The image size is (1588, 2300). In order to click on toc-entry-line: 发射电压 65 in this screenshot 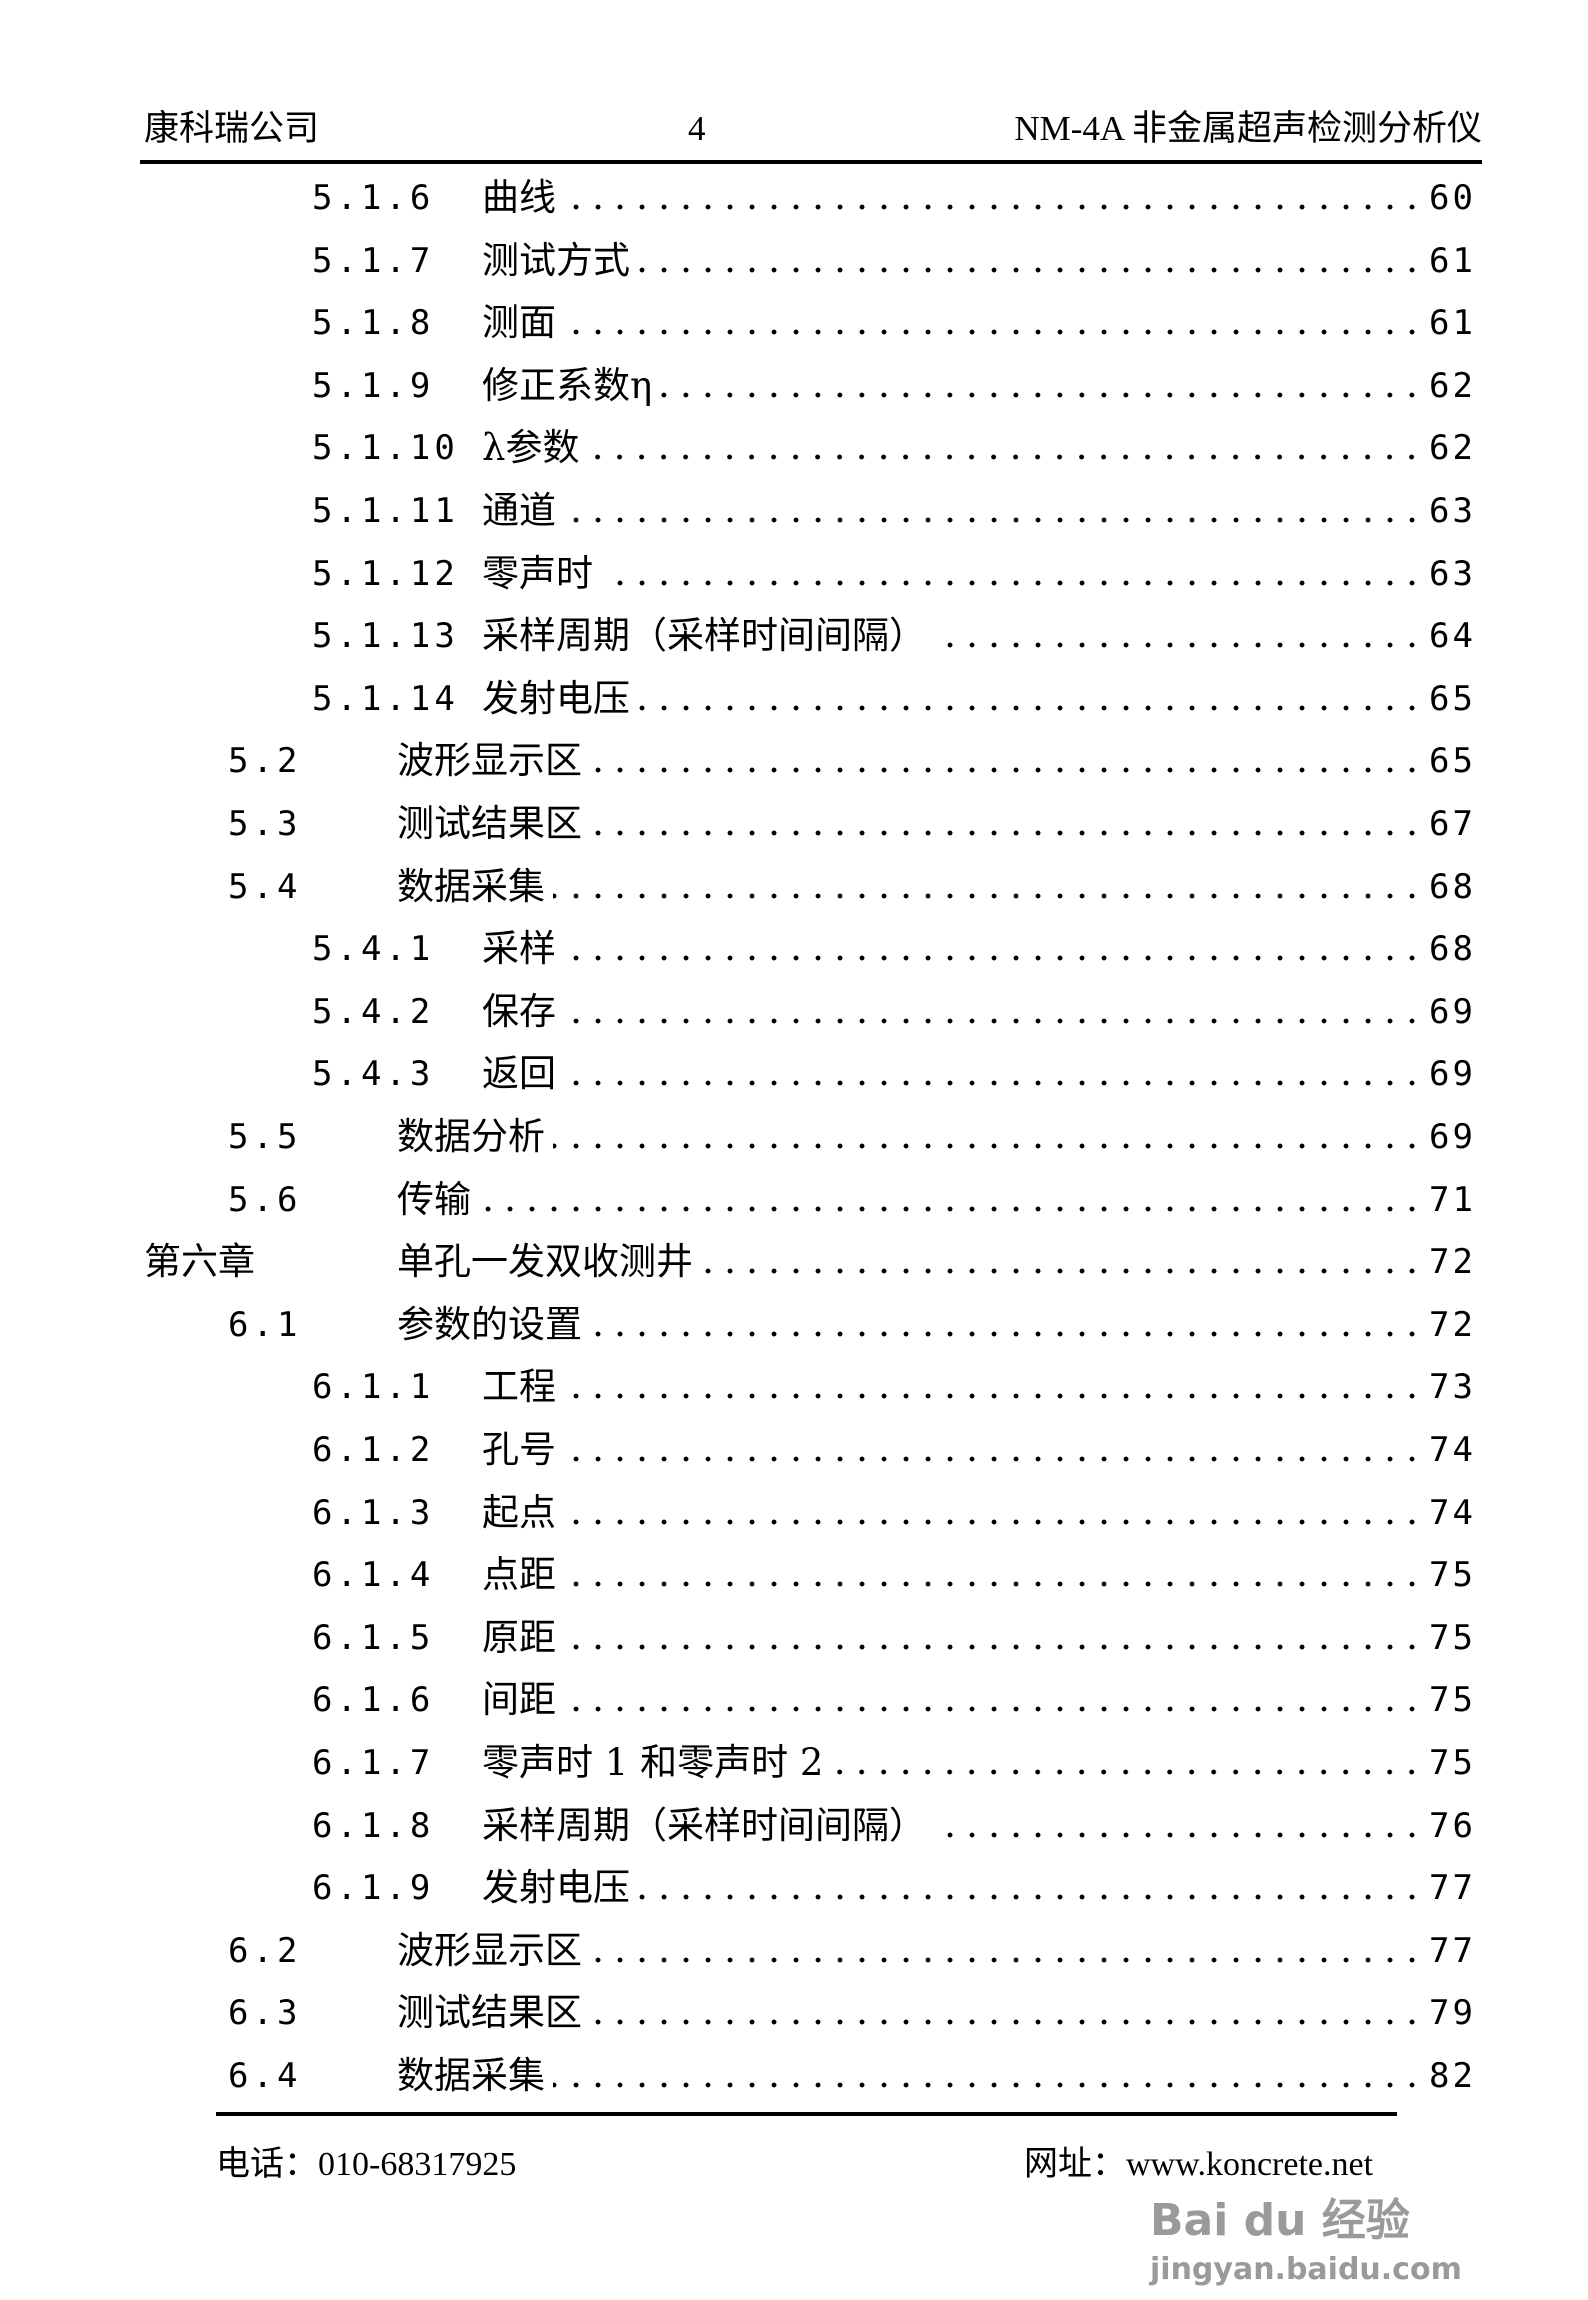, I will do `click(979, 699)`.